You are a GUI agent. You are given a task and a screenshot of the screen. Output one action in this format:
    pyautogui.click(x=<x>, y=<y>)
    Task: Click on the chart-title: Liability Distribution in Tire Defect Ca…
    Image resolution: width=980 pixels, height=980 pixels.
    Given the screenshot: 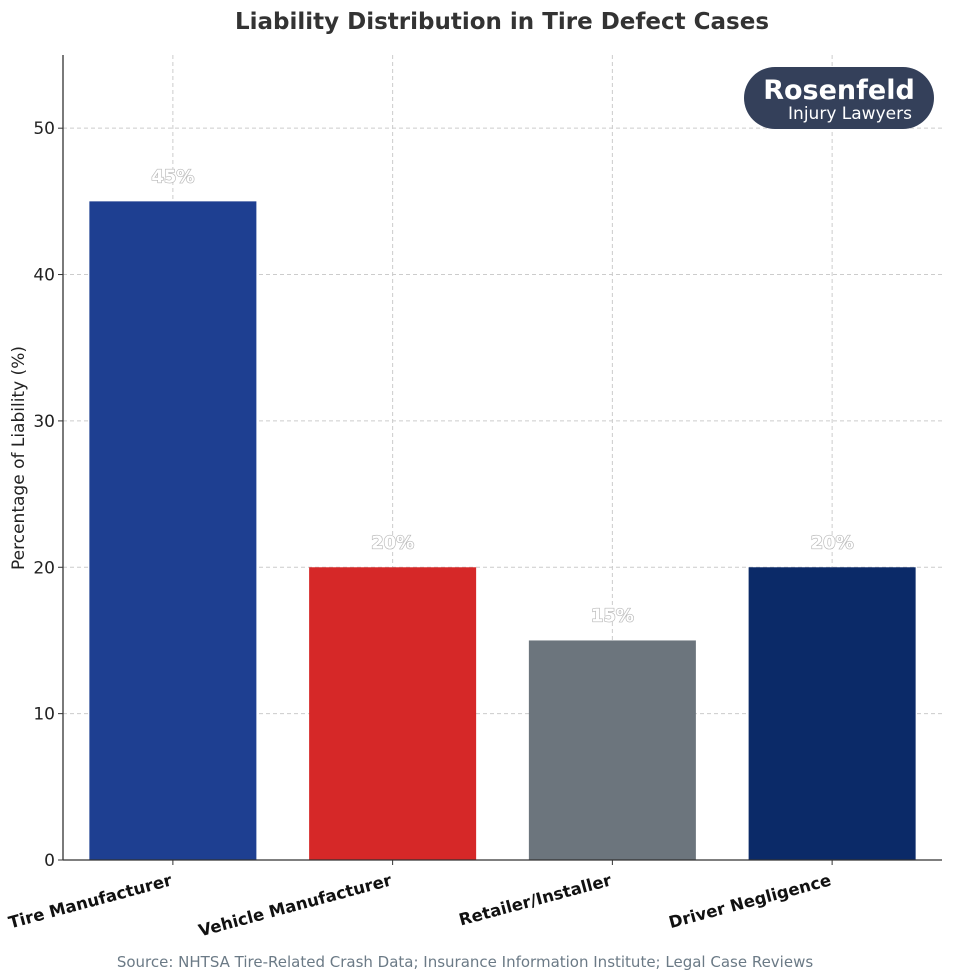 What is the action you would take?
    pyautogui.click(x=502, y=22)
    